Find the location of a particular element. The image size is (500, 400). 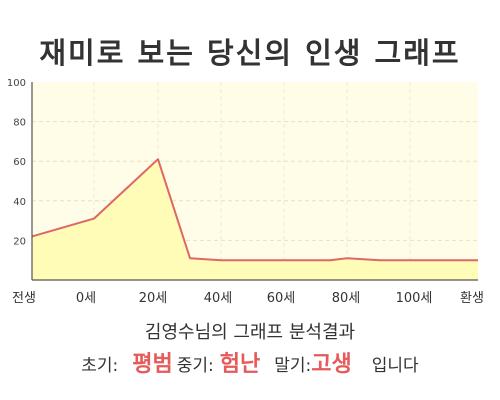

y-tick-label: 60 is located at coordinates (19, 162).